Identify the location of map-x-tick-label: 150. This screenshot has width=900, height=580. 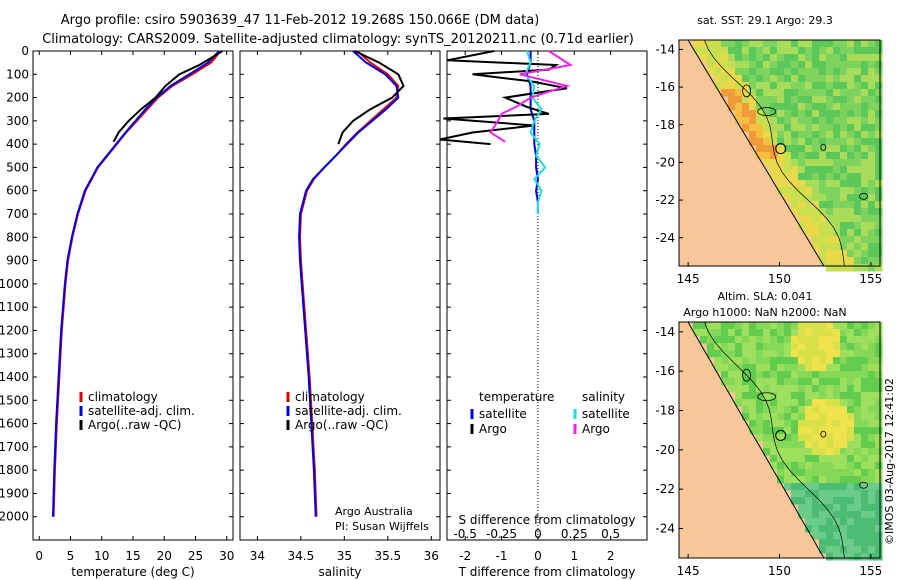
(779, 279).